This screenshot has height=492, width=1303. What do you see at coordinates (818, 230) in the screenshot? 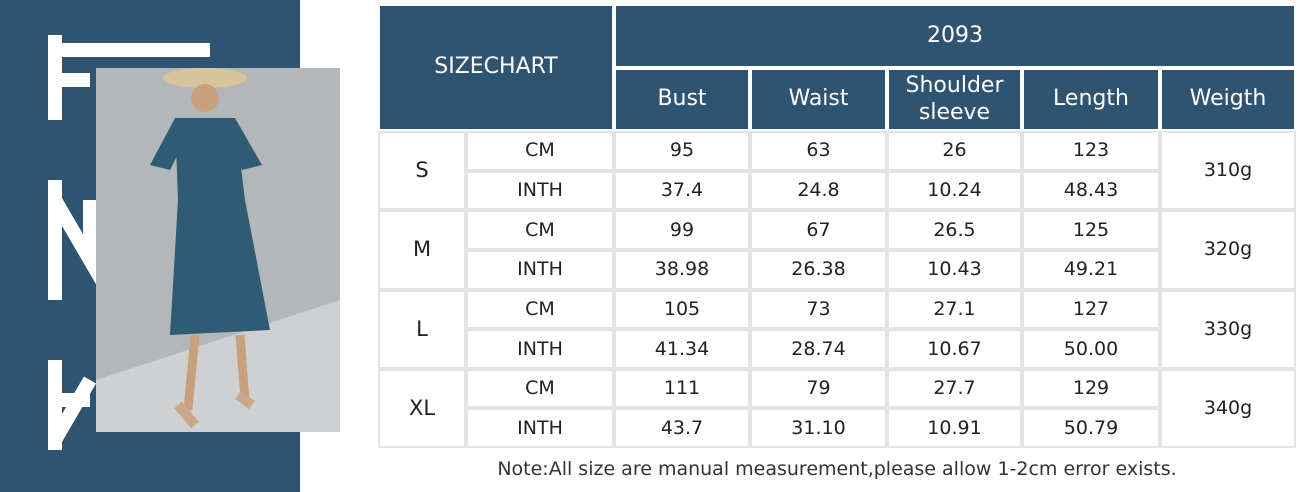
I see `measurement: 67` at bounding box center [818, 230].